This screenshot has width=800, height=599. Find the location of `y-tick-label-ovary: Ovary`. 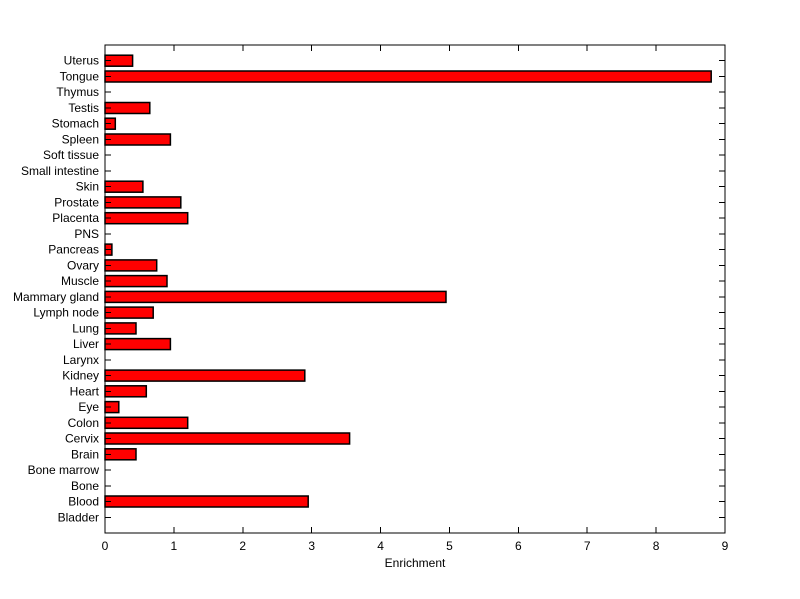

y-tick-label-ovary: Ovary is located at coordinates (83, 265).